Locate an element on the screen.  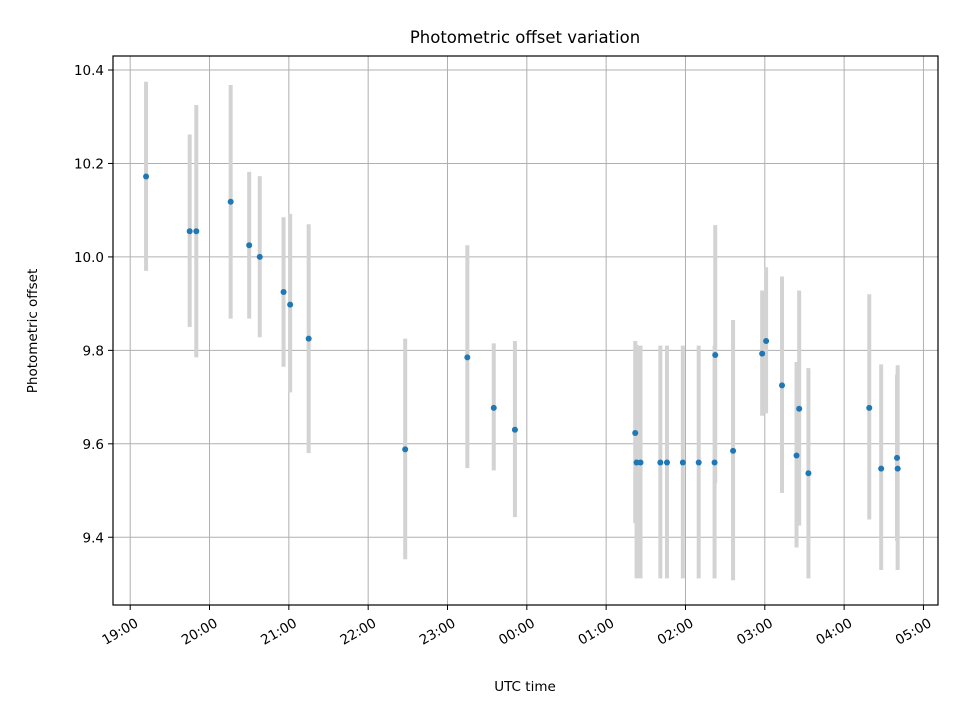
x-tick-label: 05:00 is located at coordinates (914, 631).